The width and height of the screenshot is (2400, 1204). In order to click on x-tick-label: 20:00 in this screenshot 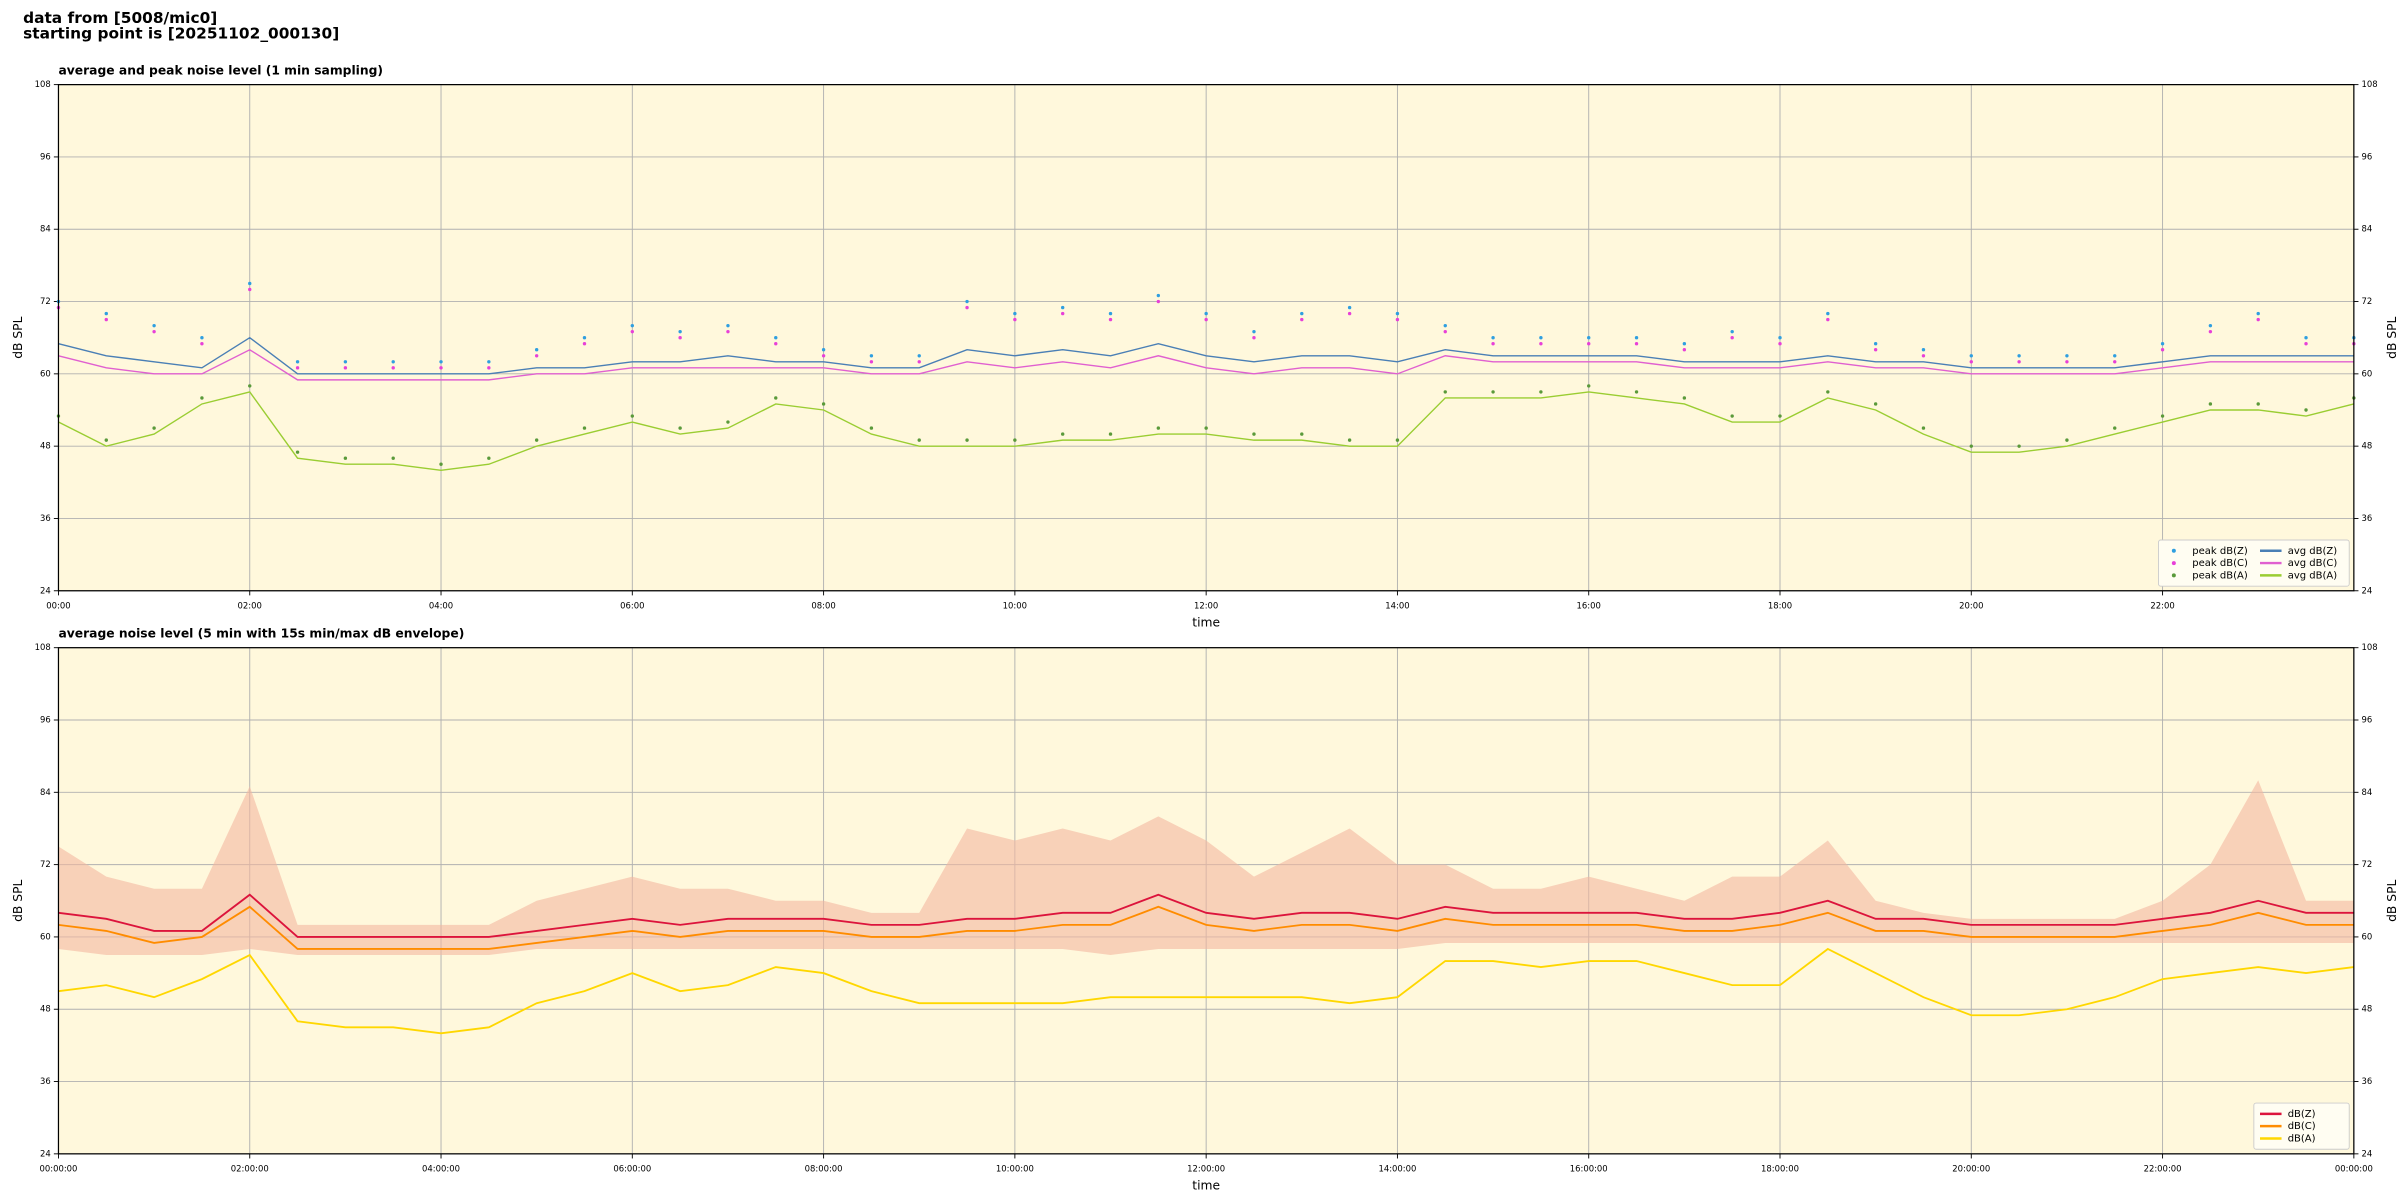, I will do `click(1971, 606)`.